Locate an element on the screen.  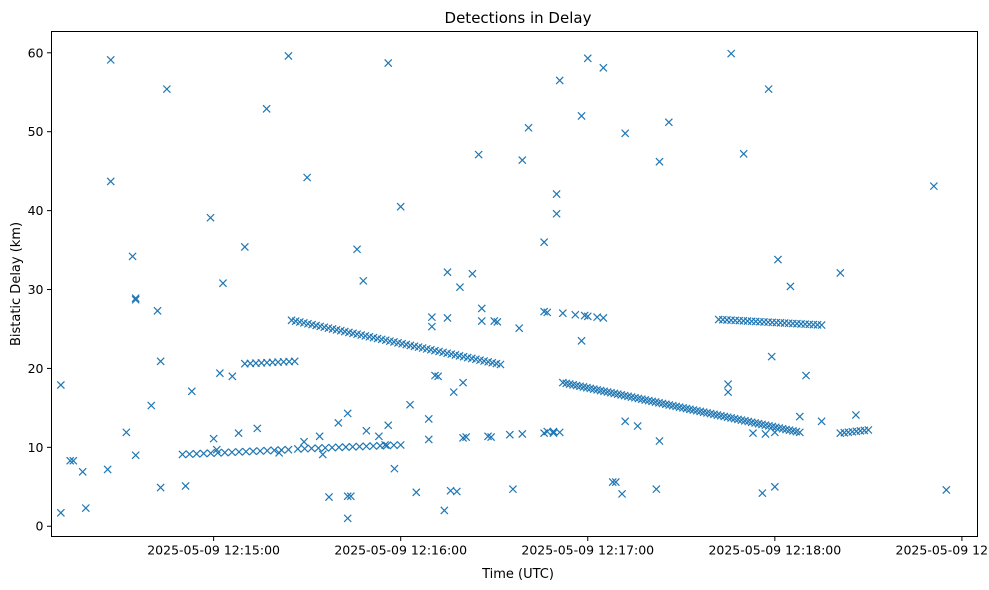
x-axis-label: Time (UTC) is located at coordinates (517, 574).